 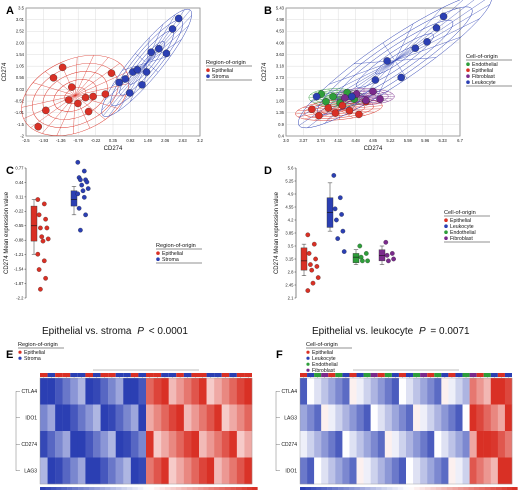 I want to click on panel-b-point-leukocyte, so click(x=375, y=80).